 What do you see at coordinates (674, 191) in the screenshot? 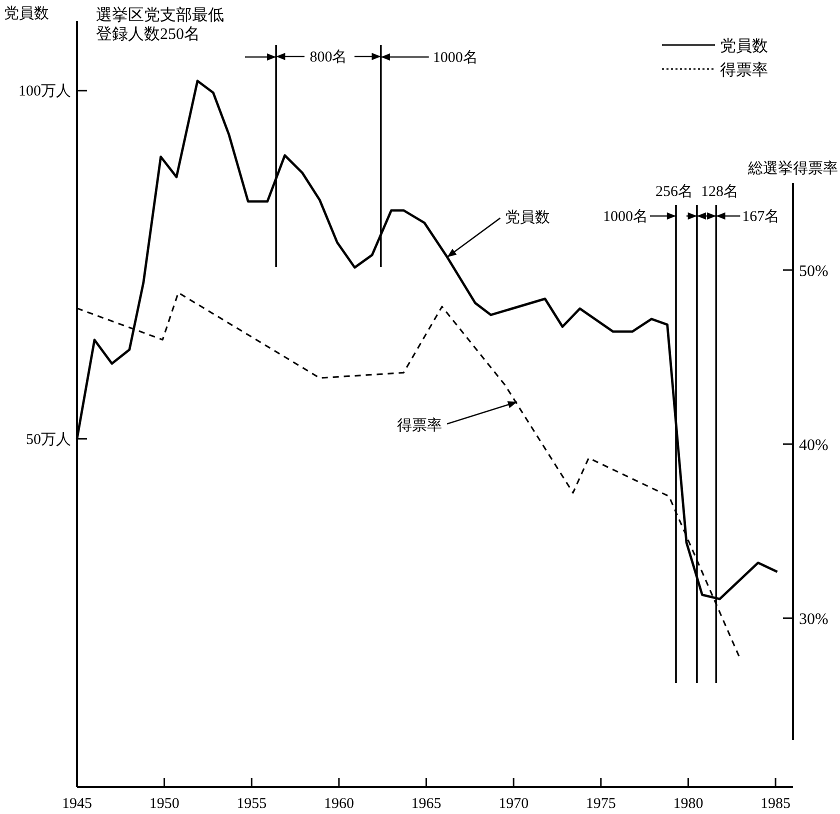
I see `annotation: 256名` at bounding box center [674, 191].